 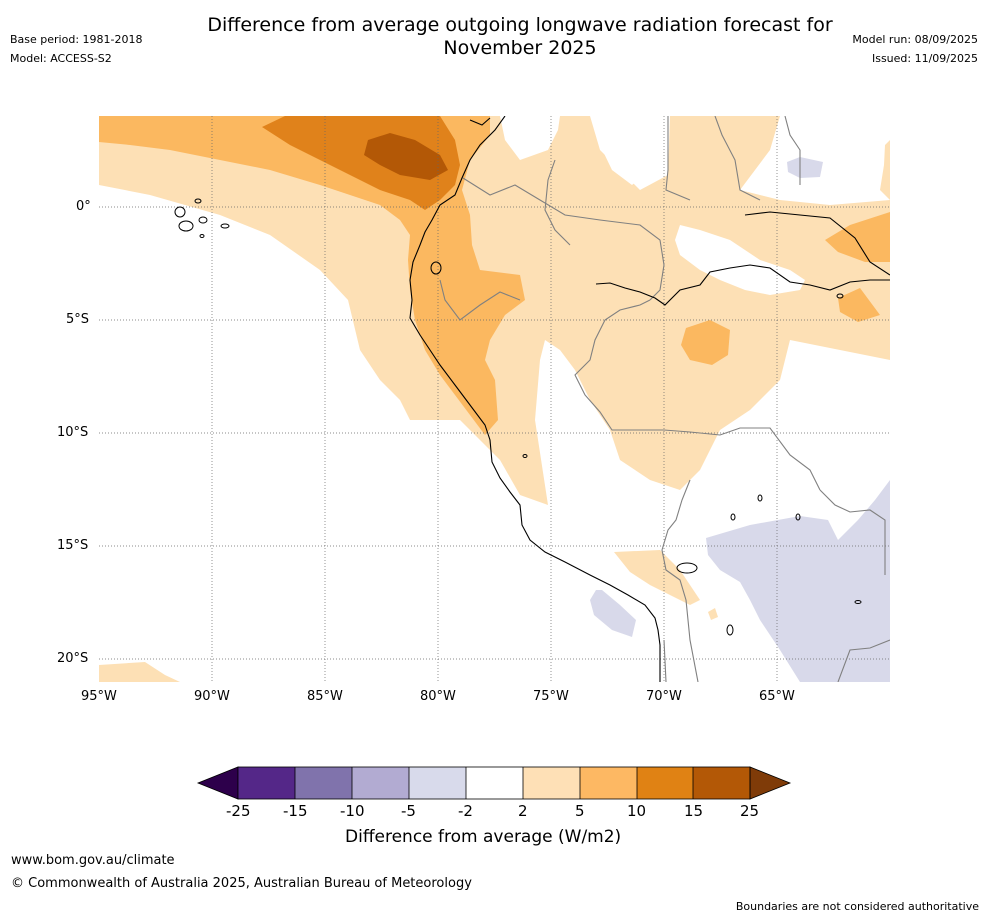 I want to click on lon-label-65w: 65°W, so click(x=777, y=696).